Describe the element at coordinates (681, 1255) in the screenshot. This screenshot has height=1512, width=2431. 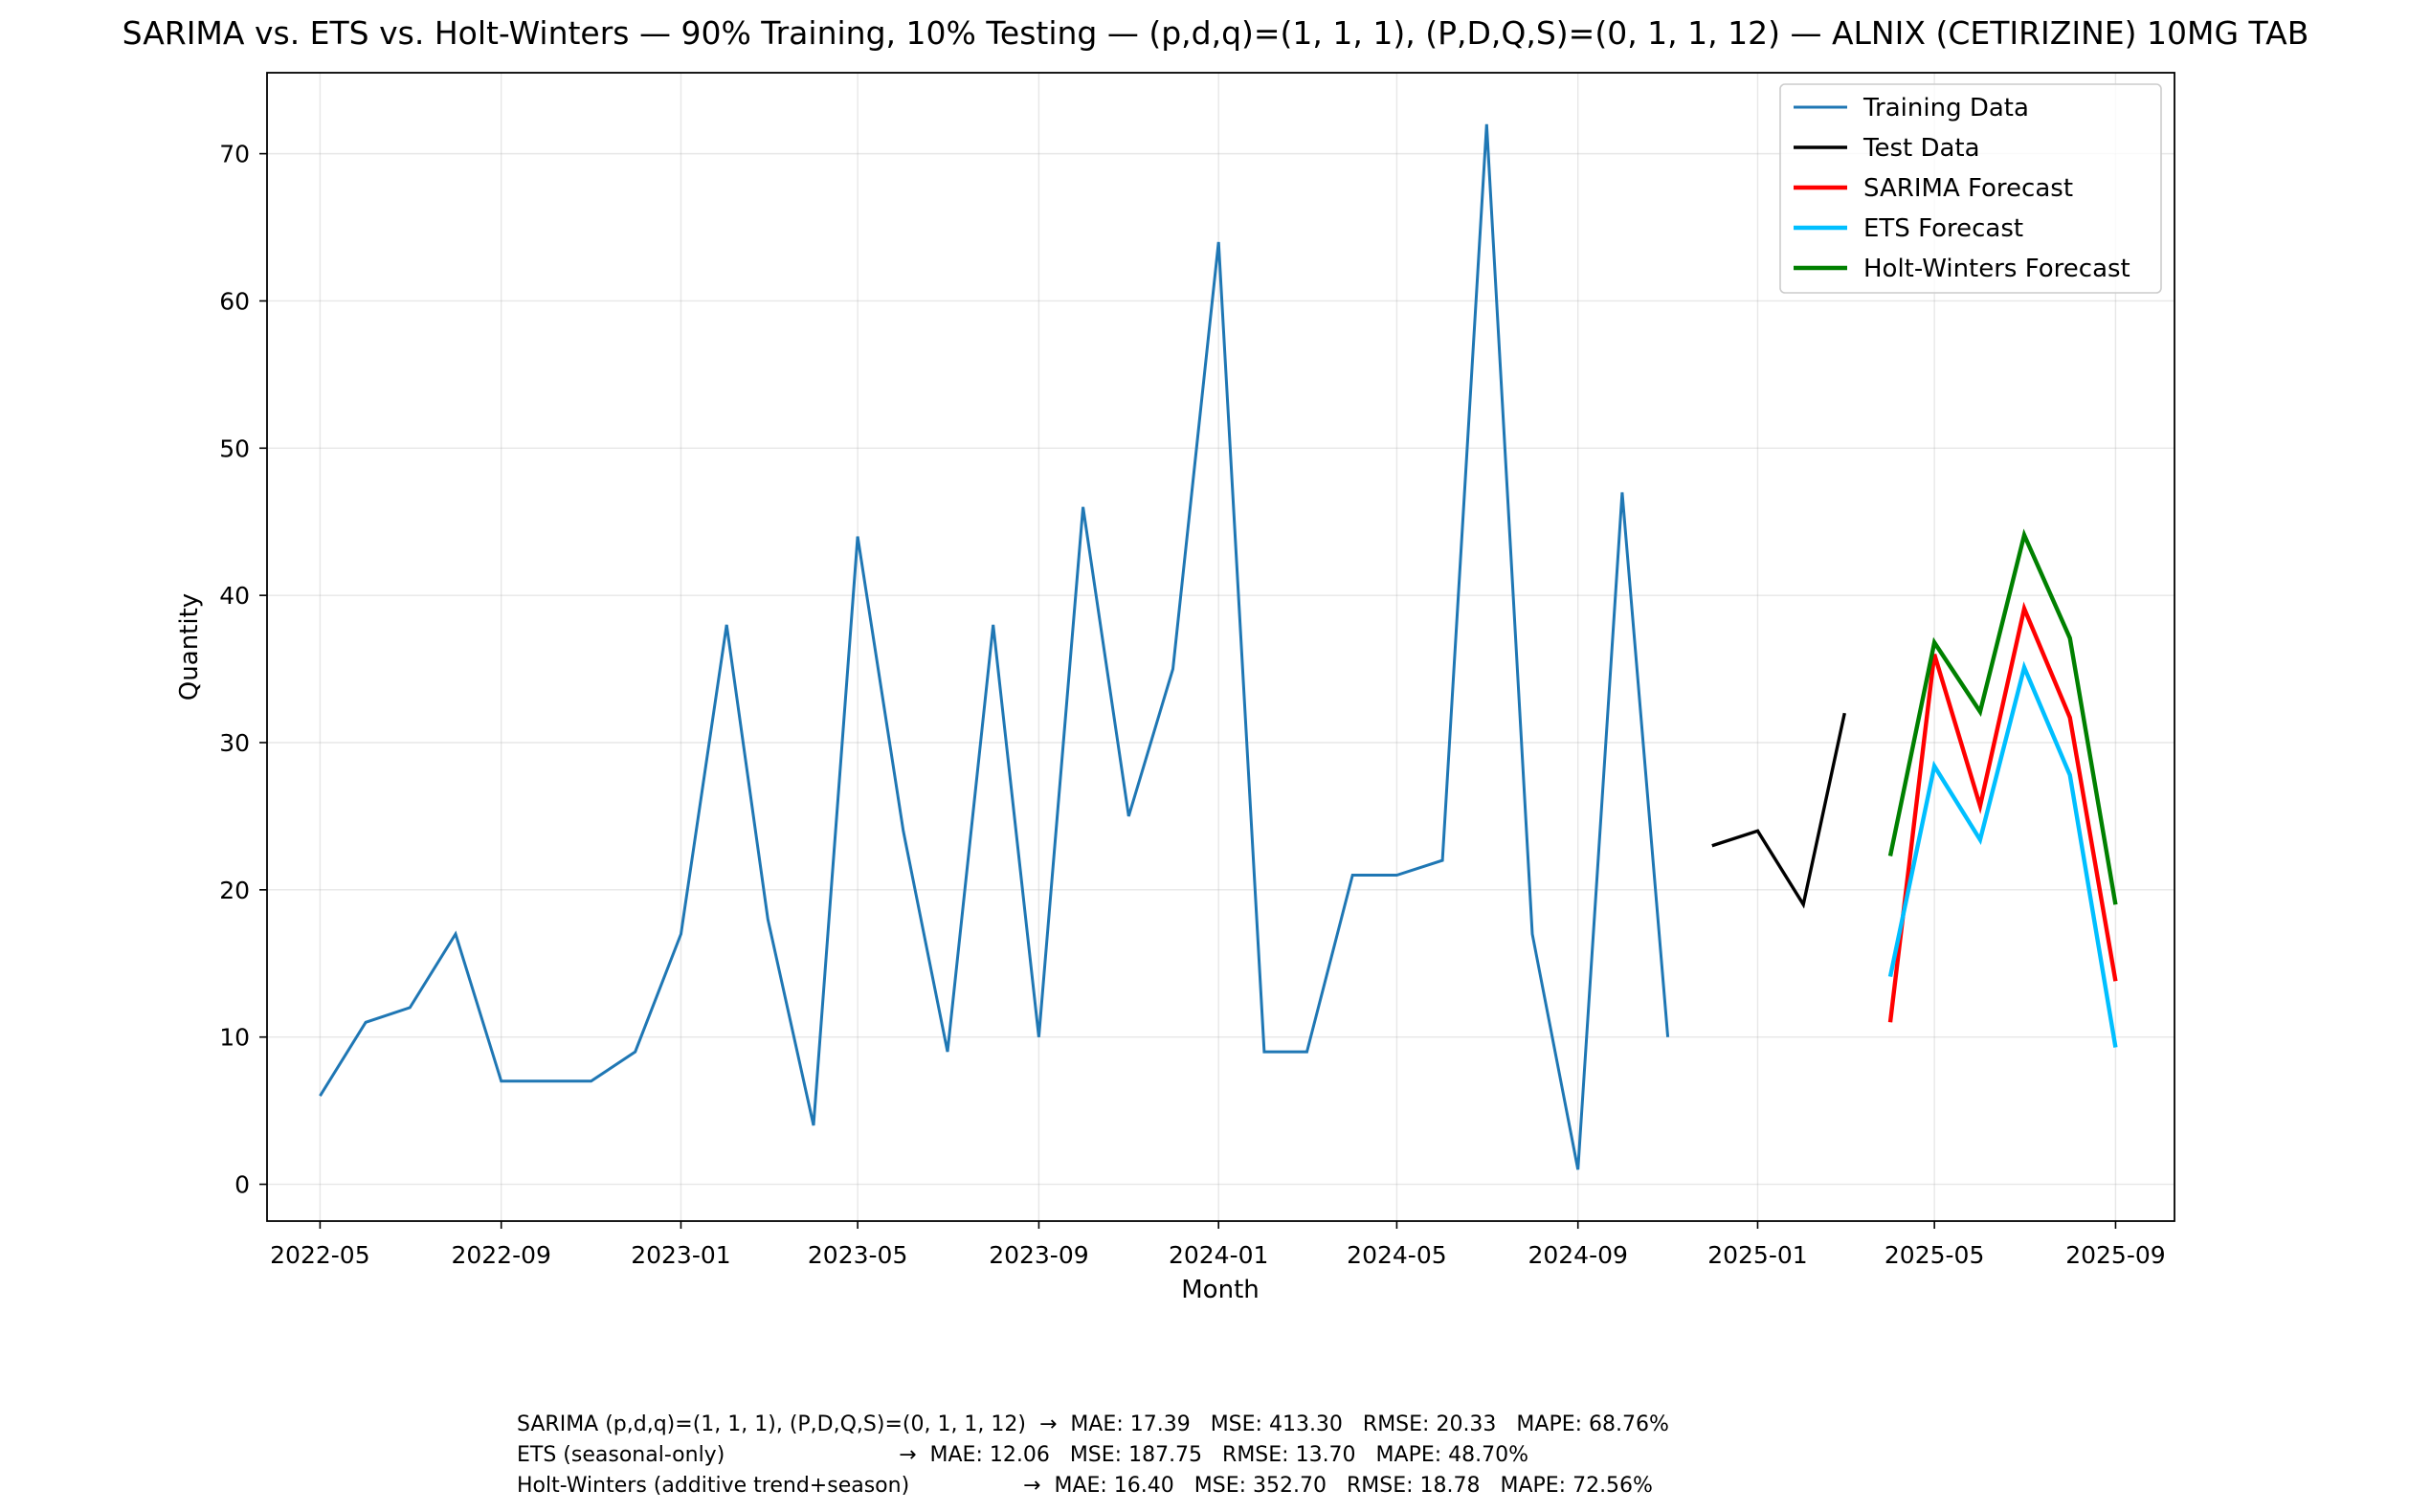
I see `x-tick-label: 2023-01` at that location.